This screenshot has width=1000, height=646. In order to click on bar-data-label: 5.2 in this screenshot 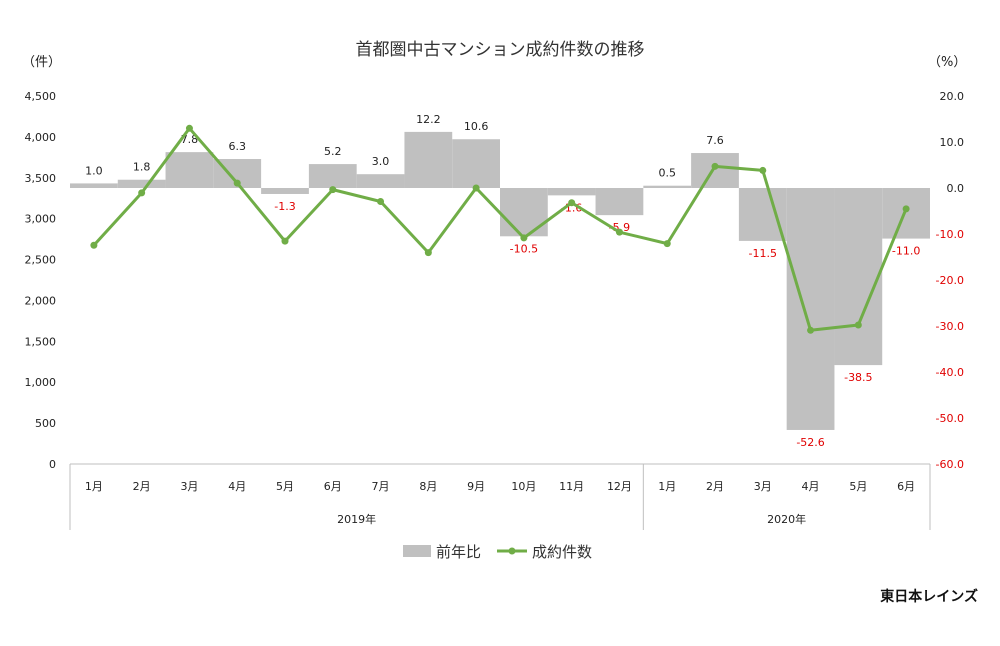, I will do `click(333, 151)`.